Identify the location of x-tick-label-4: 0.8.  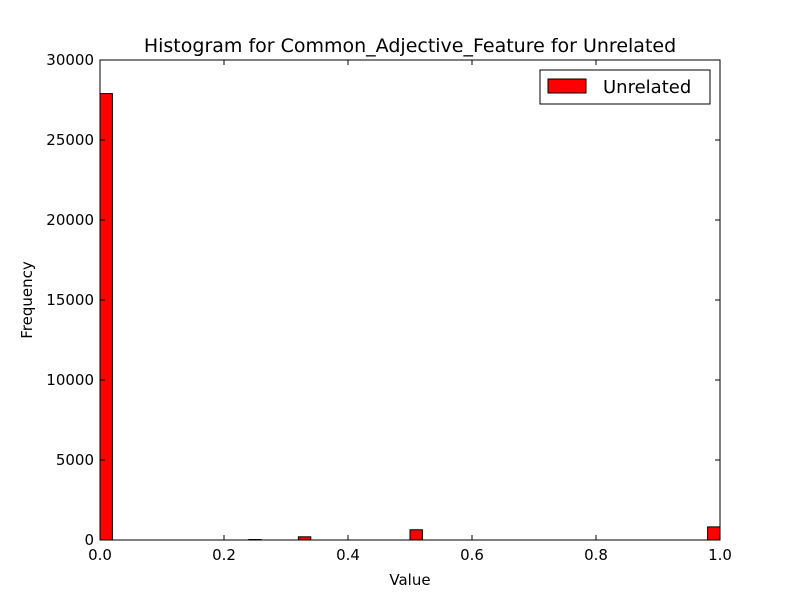
(596, 555).